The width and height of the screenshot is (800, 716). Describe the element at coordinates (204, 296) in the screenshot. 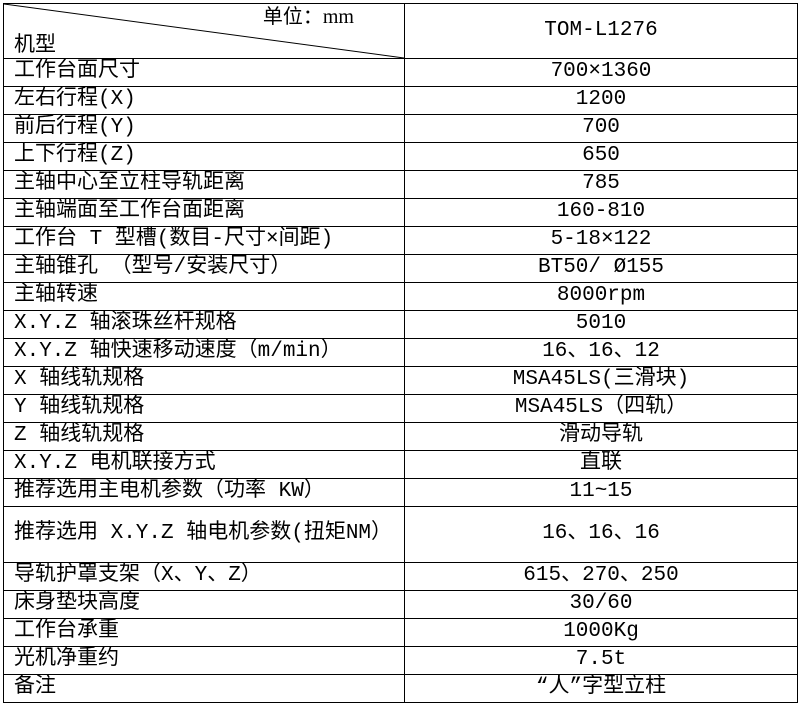

I see `spec-label: 主轴转速` at that location.